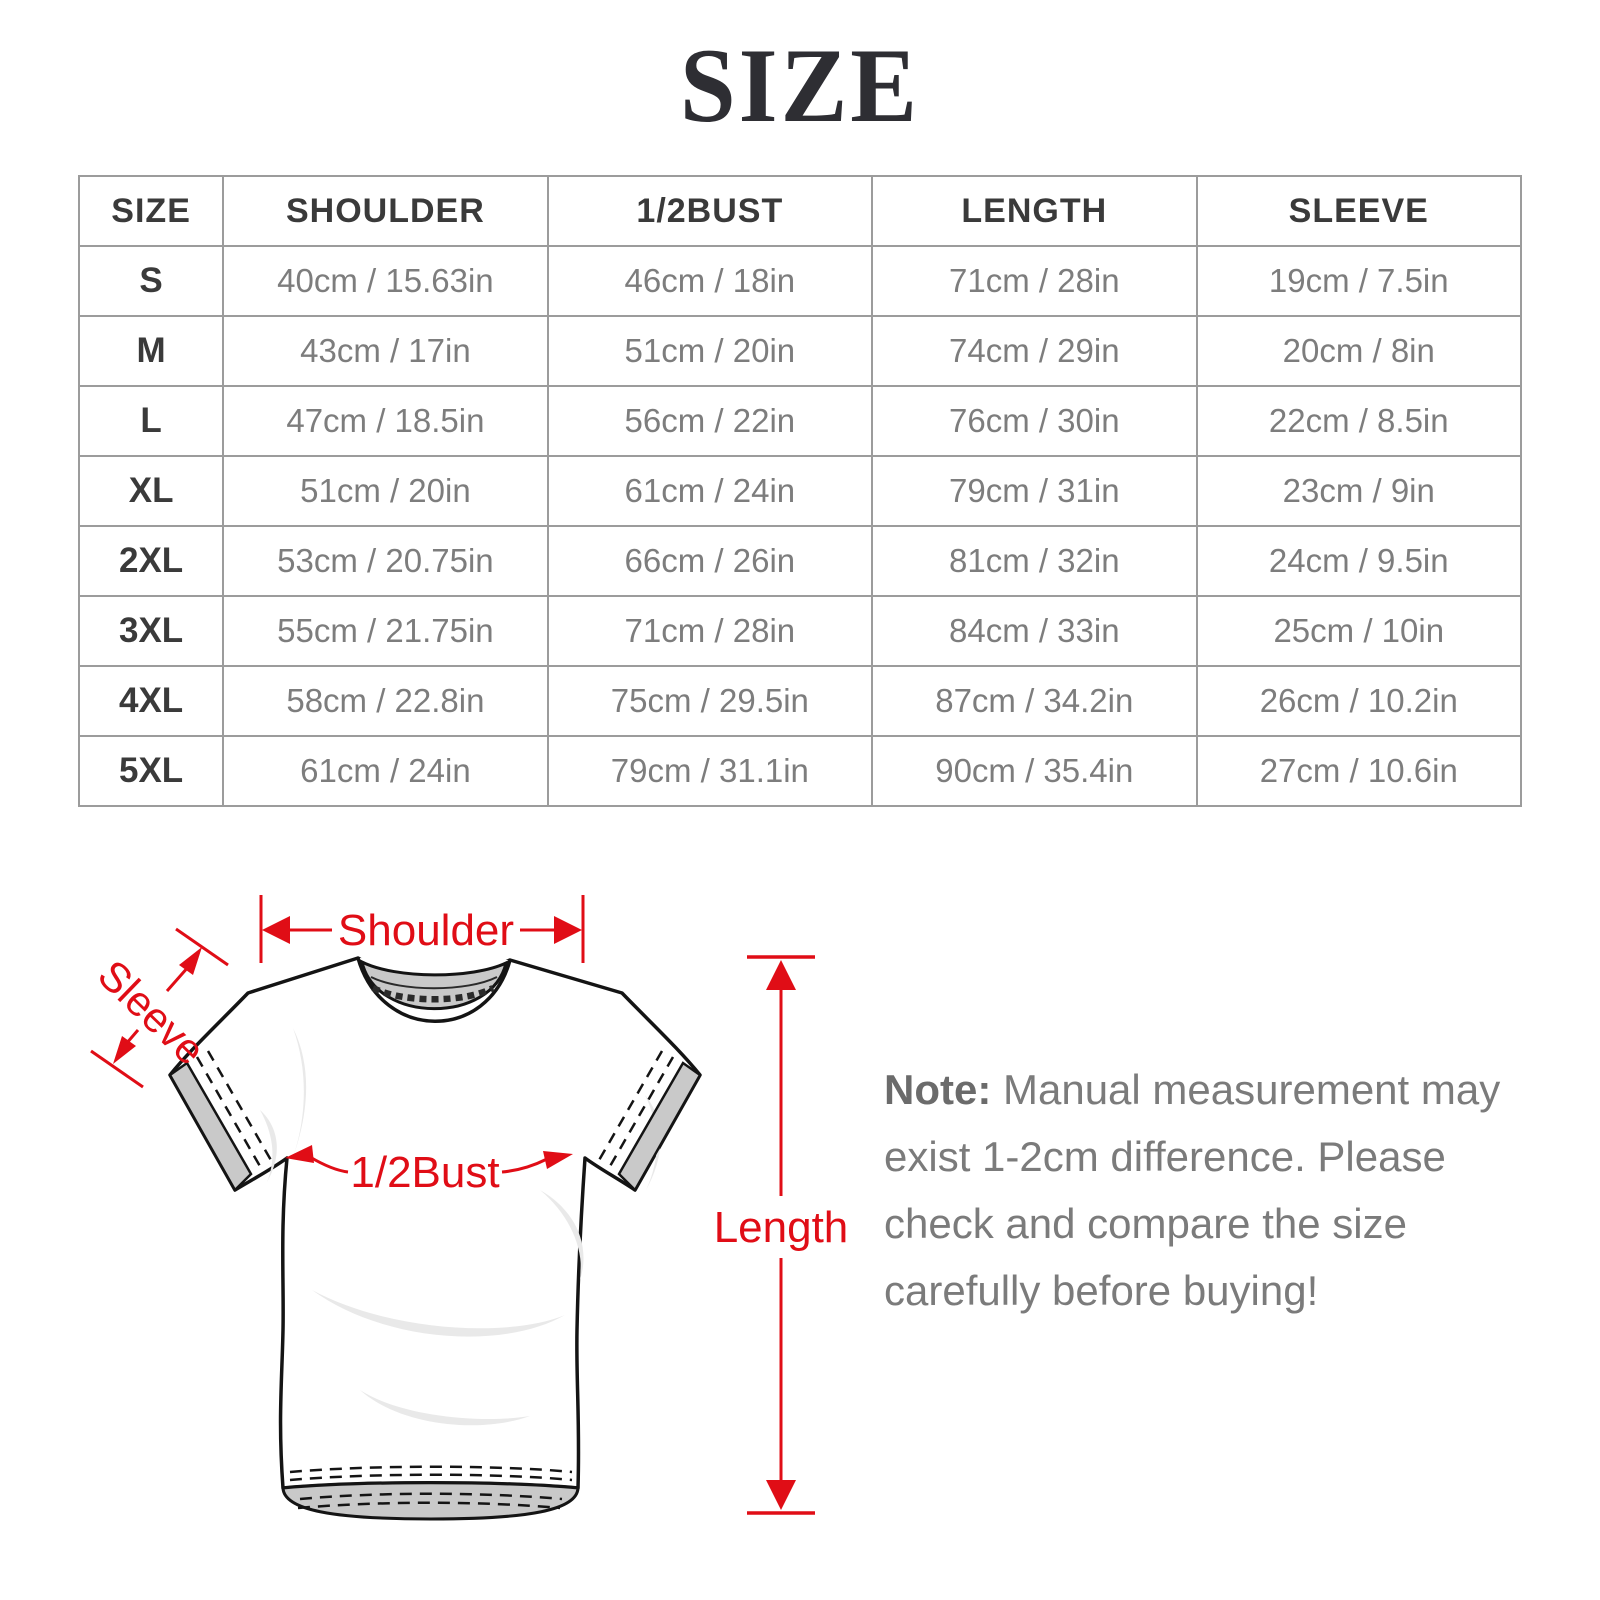  I want to click on measurement-cell: 40cm / 15.63in, so click(385, 281).